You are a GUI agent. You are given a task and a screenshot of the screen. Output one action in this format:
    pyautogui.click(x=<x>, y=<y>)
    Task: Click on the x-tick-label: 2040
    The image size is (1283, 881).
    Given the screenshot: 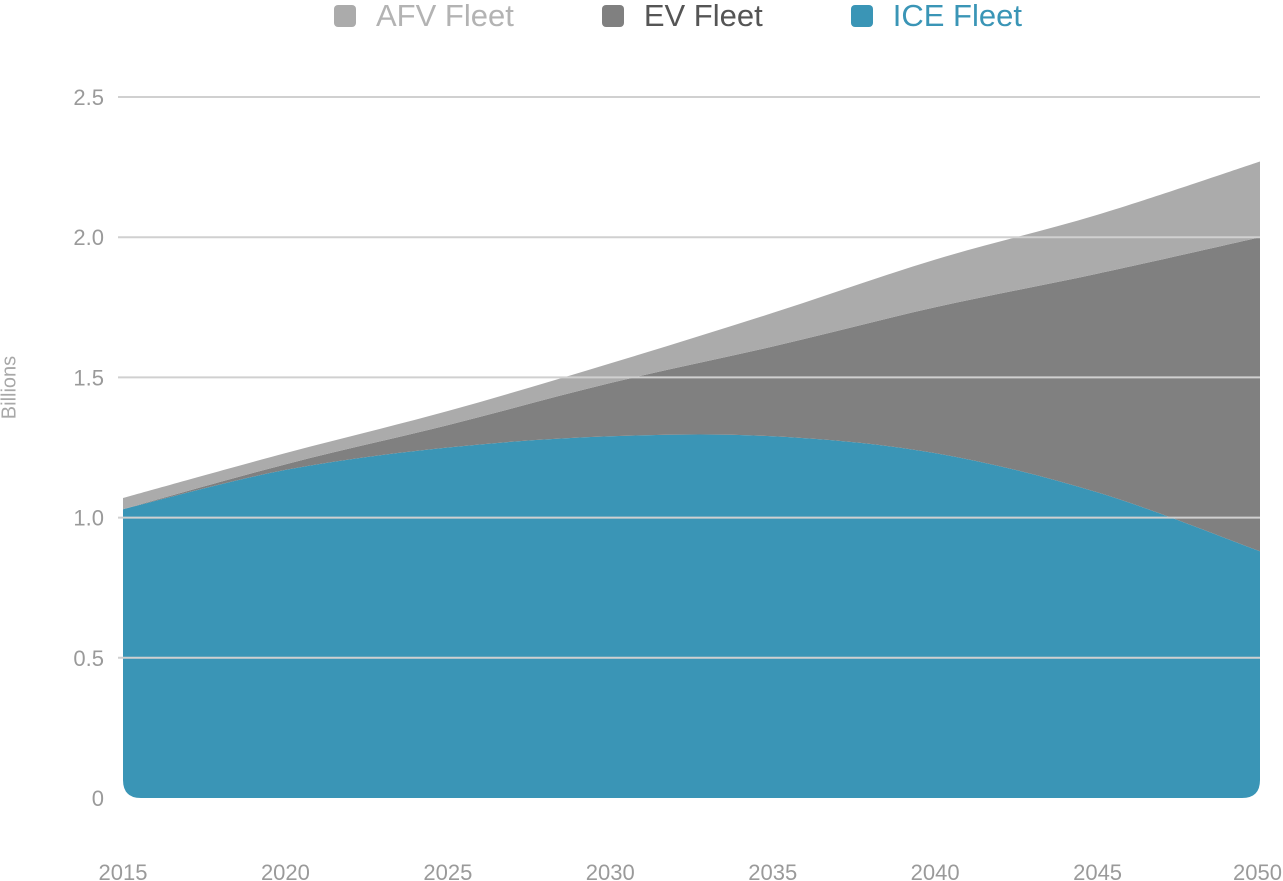 What is the action you would take?
    pyautogui.click(x=935, y=870)
    